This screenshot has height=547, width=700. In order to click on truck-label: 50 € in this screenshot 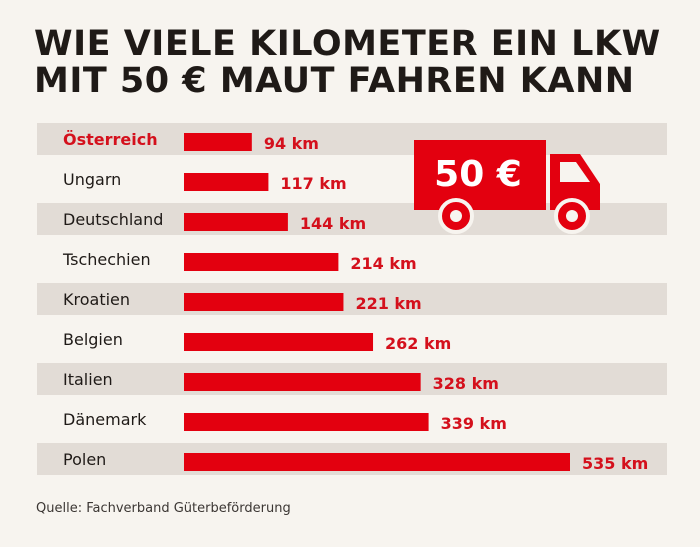, I will do `click(478, 174)`.